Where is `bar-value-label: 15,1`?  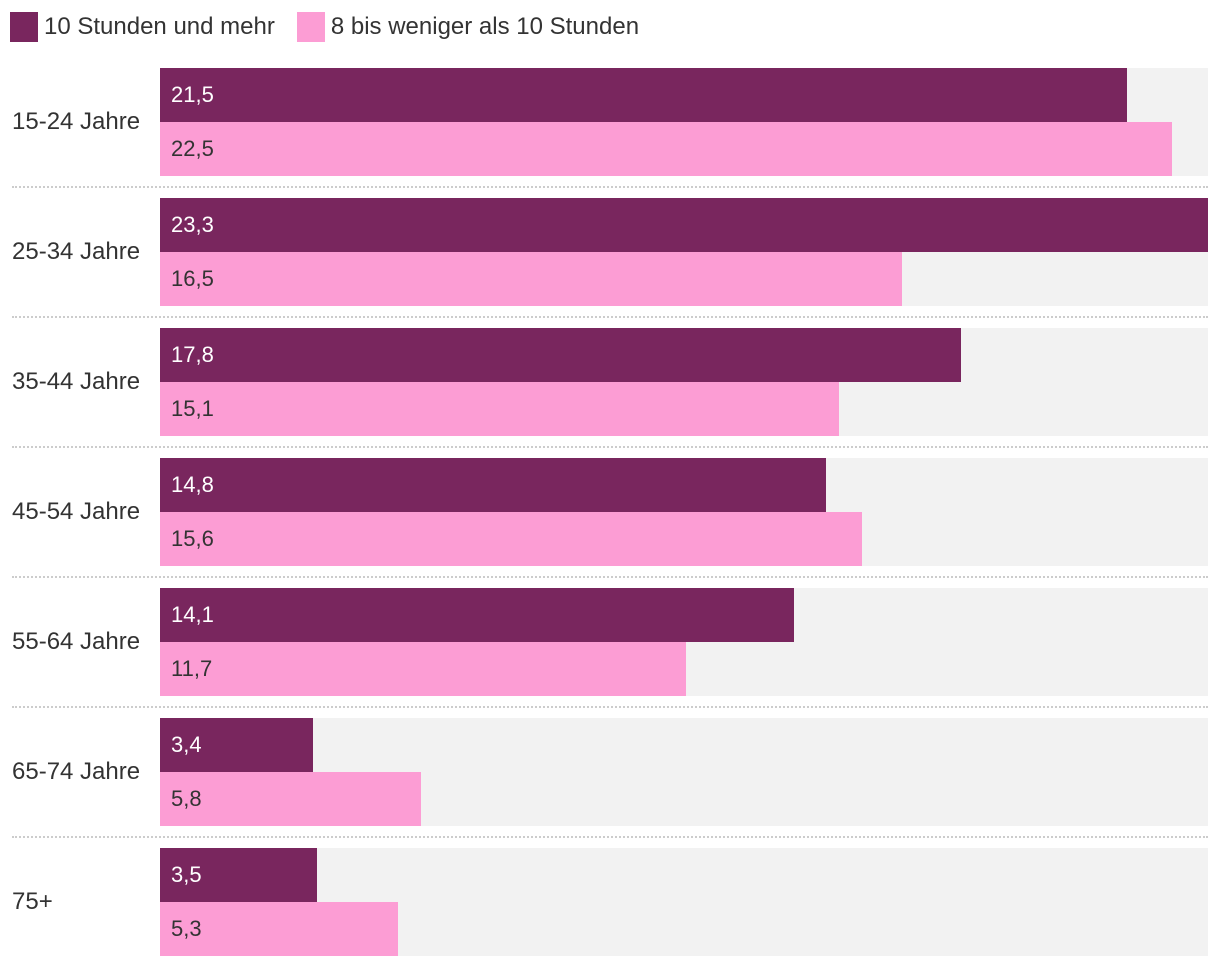
bar-value-label: 15,1 is located at coordinates (192, 408).